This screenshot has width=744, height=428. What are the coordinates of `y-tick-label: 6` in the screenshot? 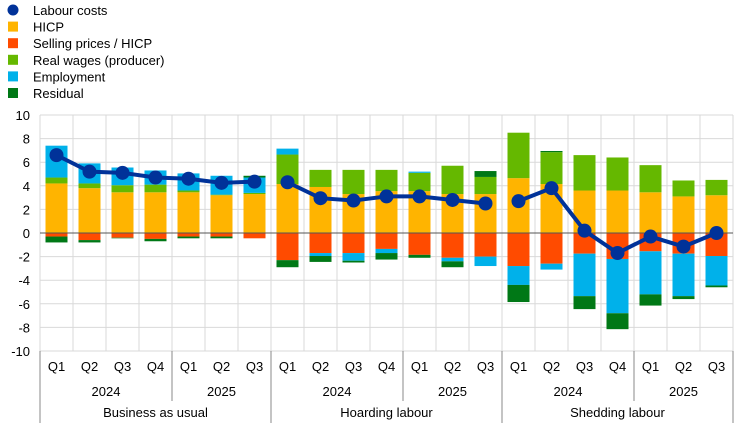 It's located at (26, 162).